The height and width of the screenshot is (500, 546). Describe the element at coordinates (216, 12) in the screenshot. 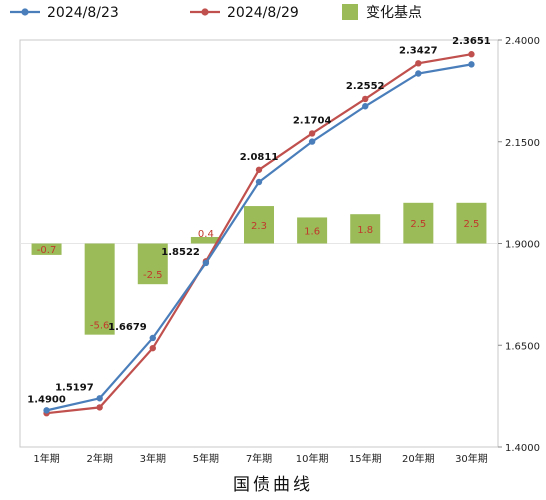

I see `legend: 2024/8/23 2024/8/29 变化基点` at that location.